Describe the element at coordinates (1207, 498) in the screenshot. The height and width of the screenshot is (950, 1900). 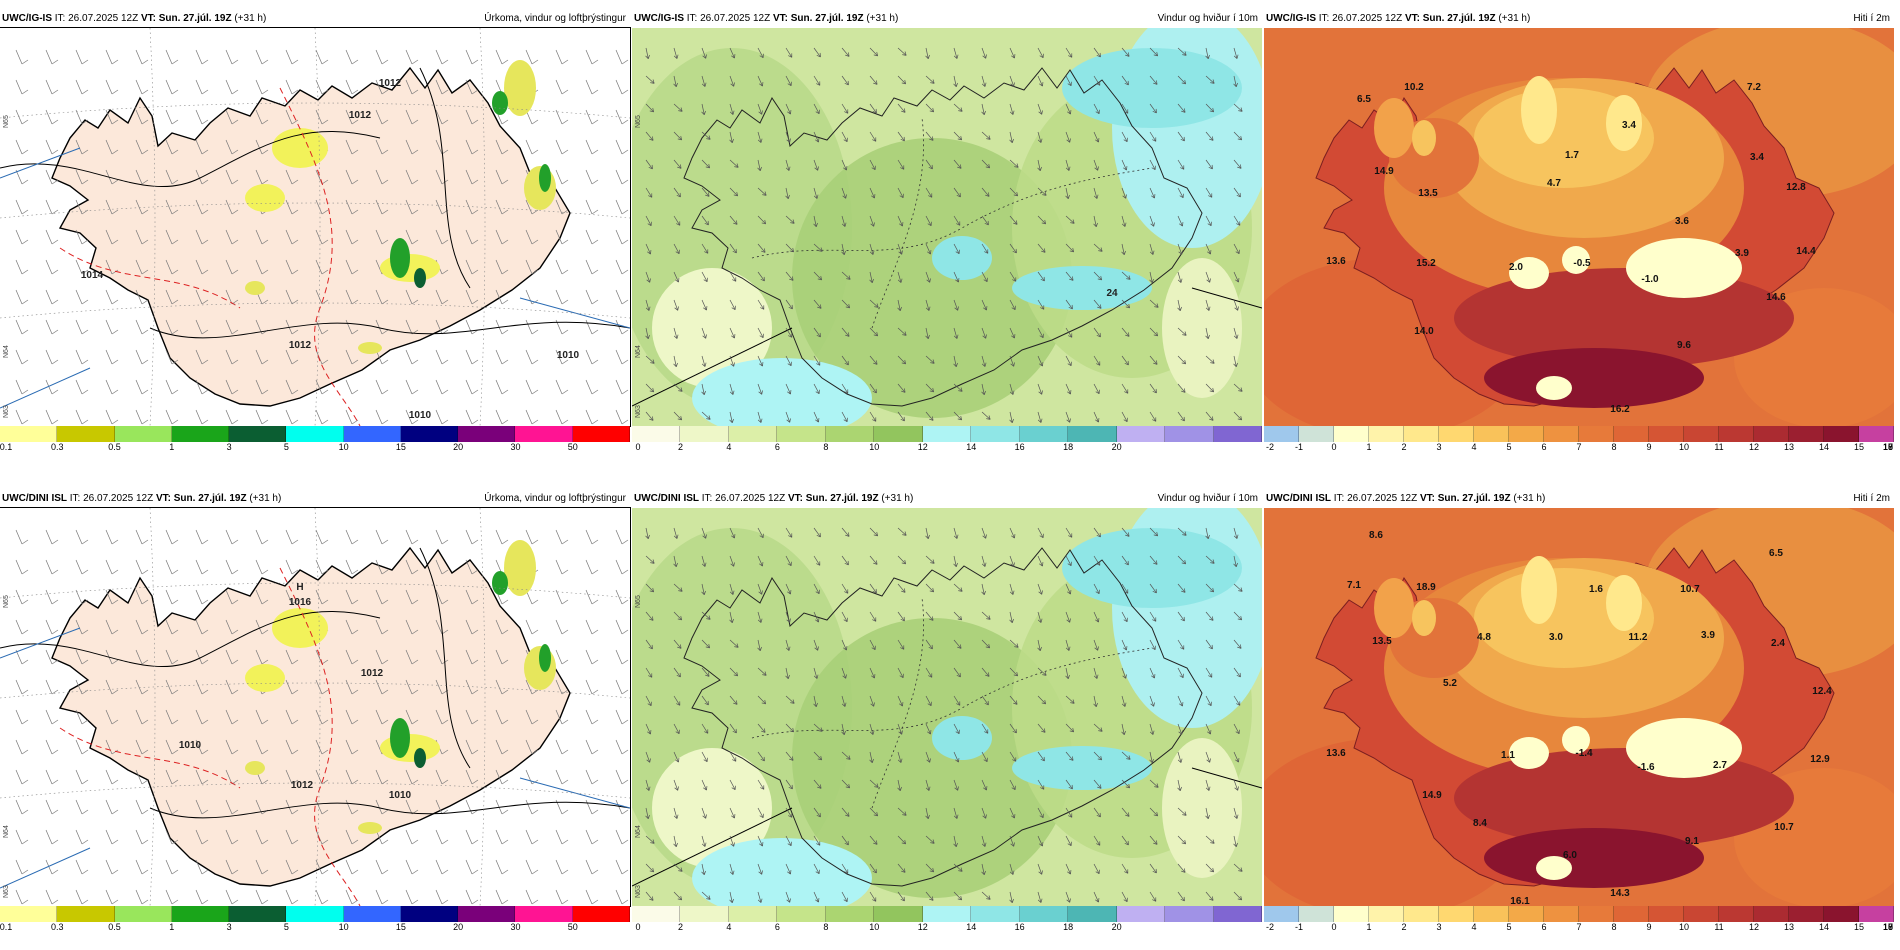
I see `panel-title: Vindur og hviður í 10m` at that location.